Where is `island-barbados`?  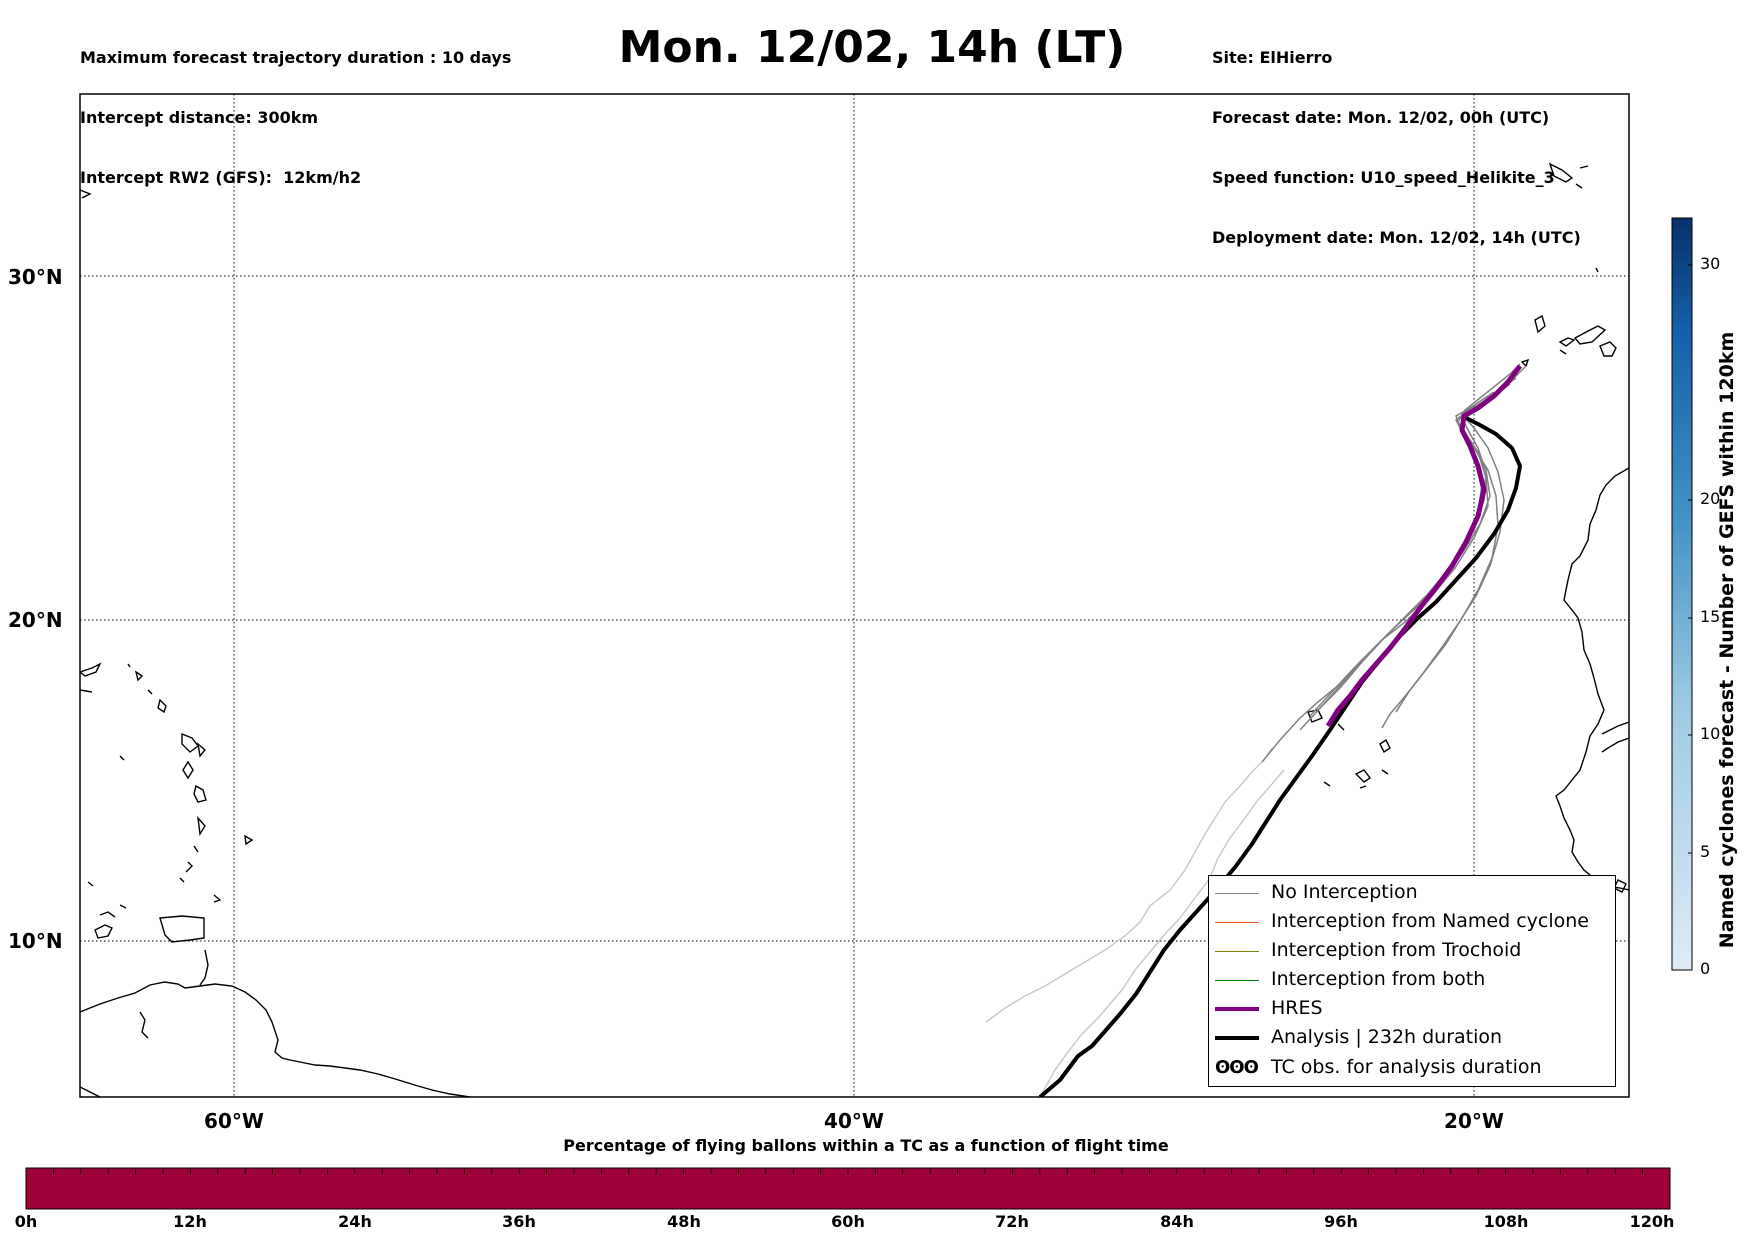
island-barbados is located at coordinates (217, 898).